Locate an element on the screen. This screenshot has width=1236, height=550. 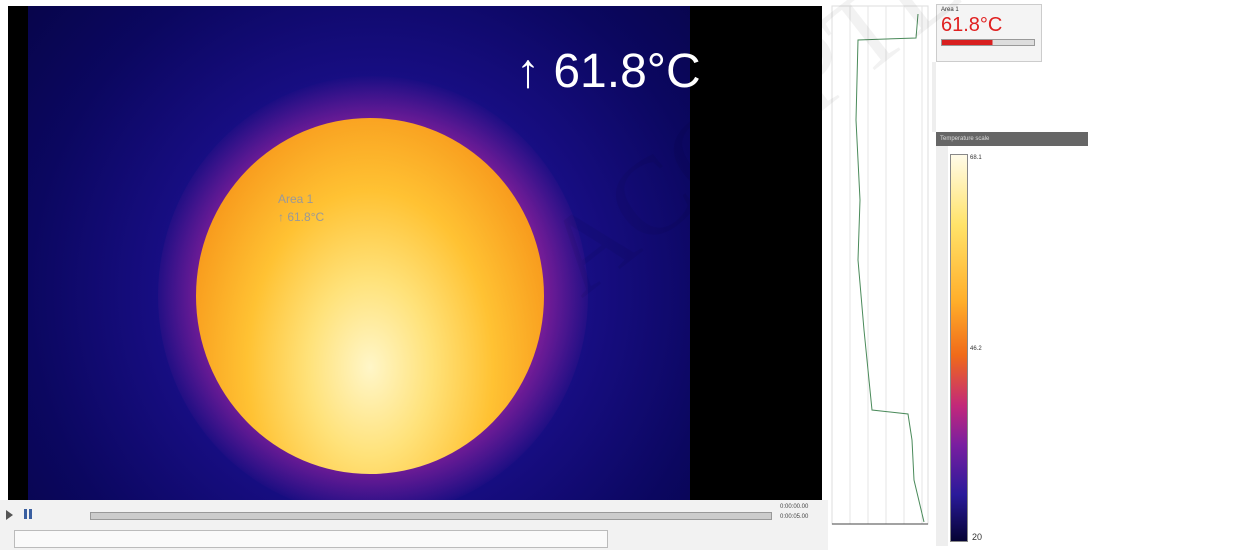
profile-grid is located at coordinates (886, 265).